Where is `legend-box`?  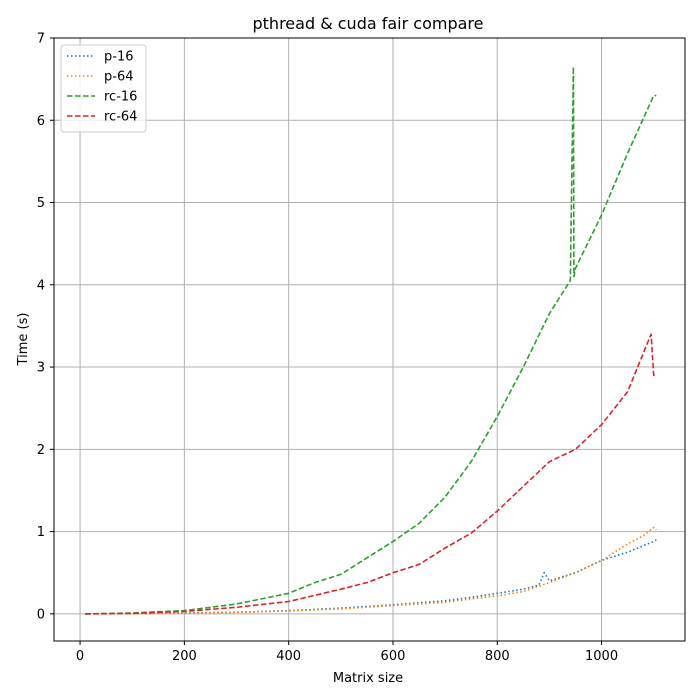 legend-box is located at coordinates (103, 88).